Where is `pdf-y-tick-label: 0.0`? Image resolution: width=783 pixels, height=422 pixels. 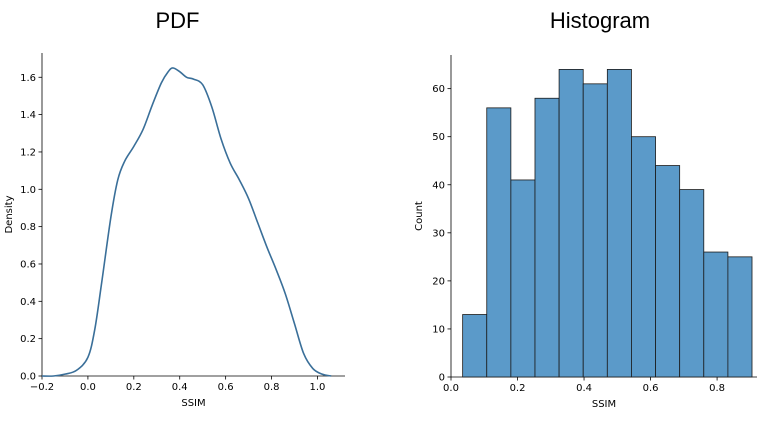 pdf-y-tick-label: 0.0 is located at coordinates (28, 377).